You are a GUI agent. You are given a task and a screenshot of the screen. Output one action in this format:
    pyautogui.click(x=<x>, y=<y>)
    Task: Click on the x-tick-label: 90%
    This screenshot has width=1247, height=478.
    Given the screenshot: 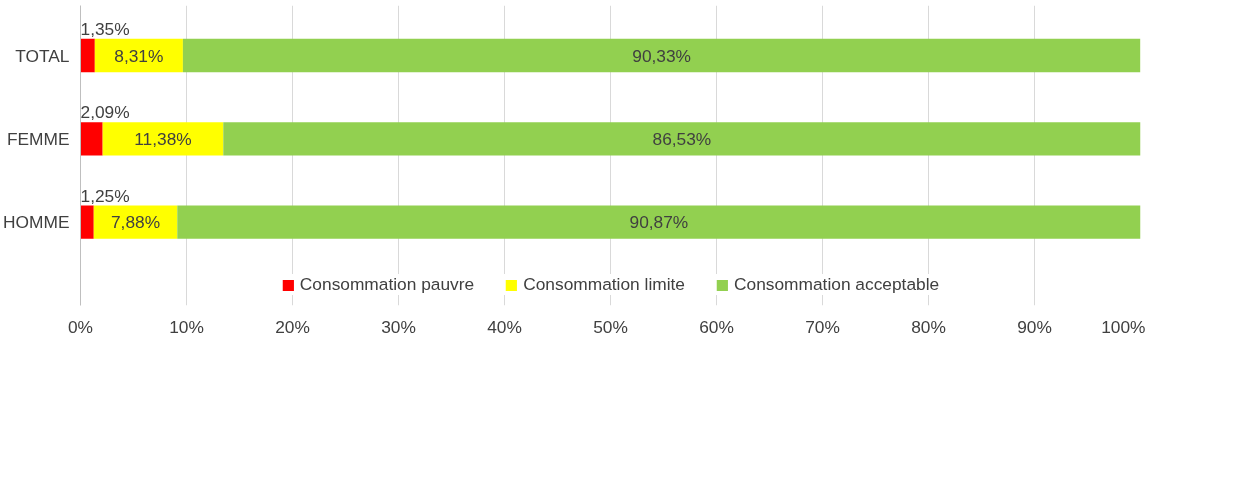 What is the action you would take?
    pyautogui.click(x=1034, y=326)
    